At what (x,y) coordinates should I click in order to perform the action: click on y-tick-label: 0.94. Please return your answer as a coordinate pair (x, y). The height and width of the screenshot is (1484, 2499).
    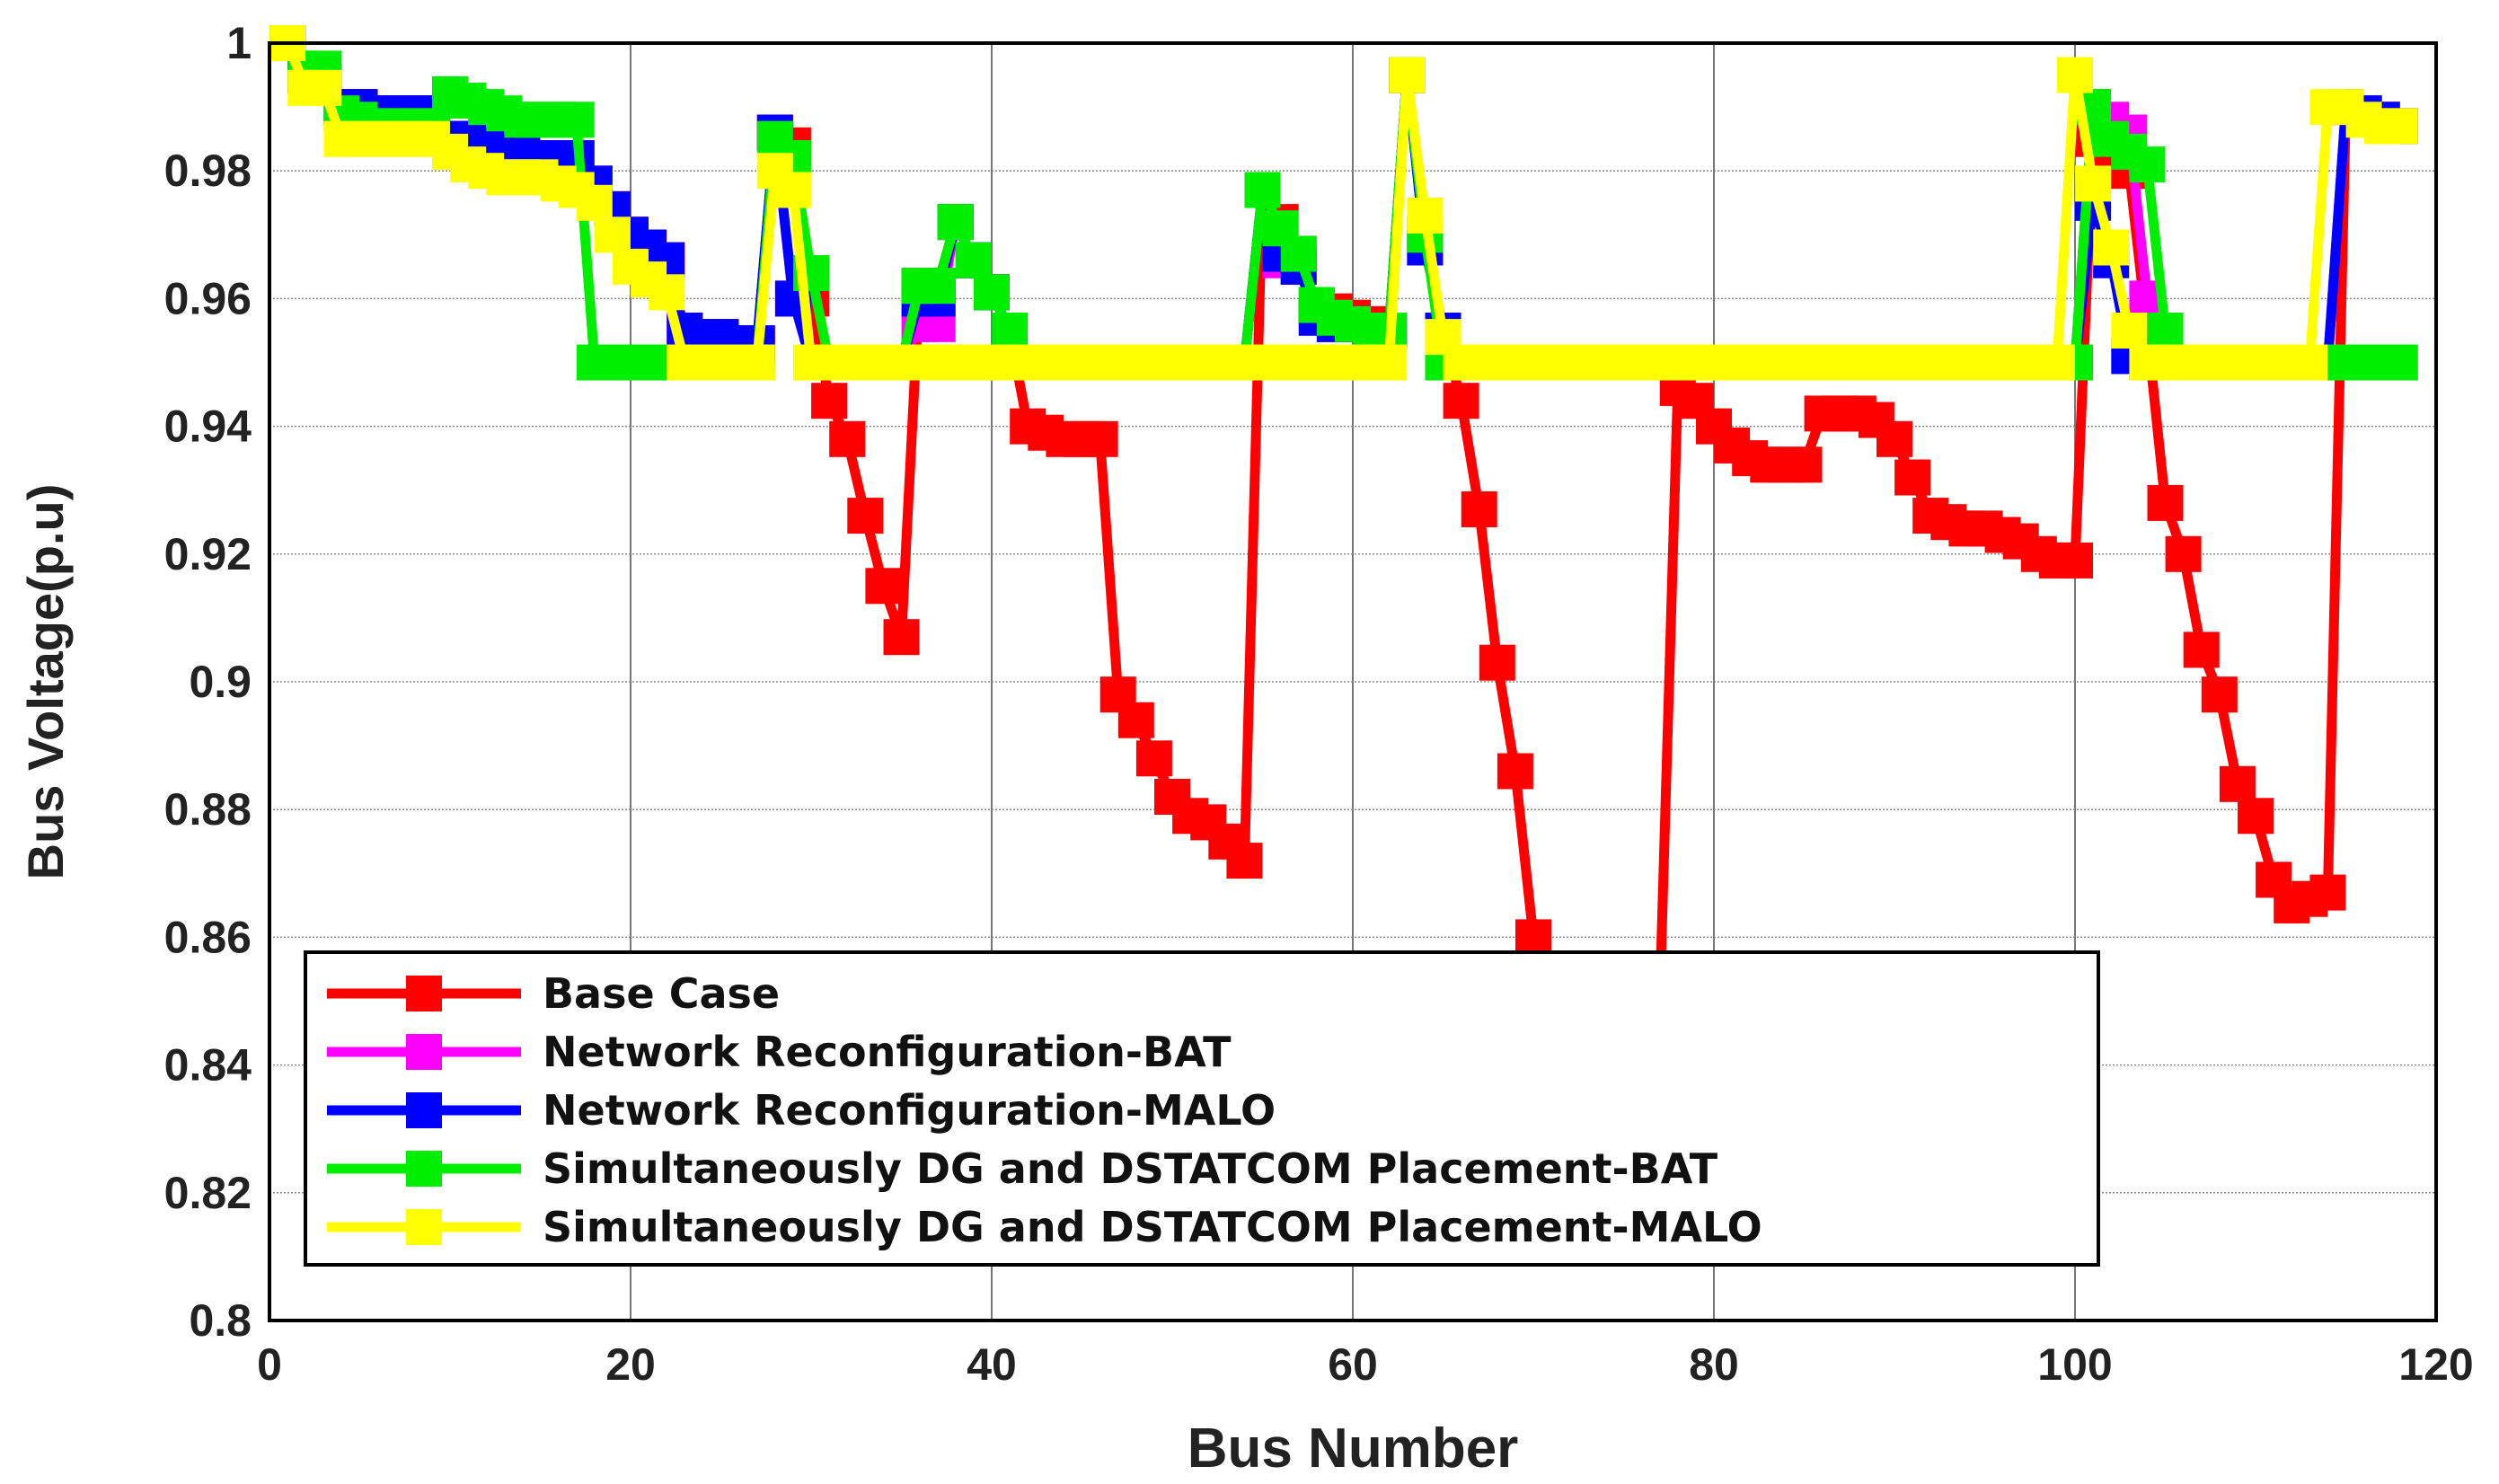
    Looking at the image, I should click on (208, 427).